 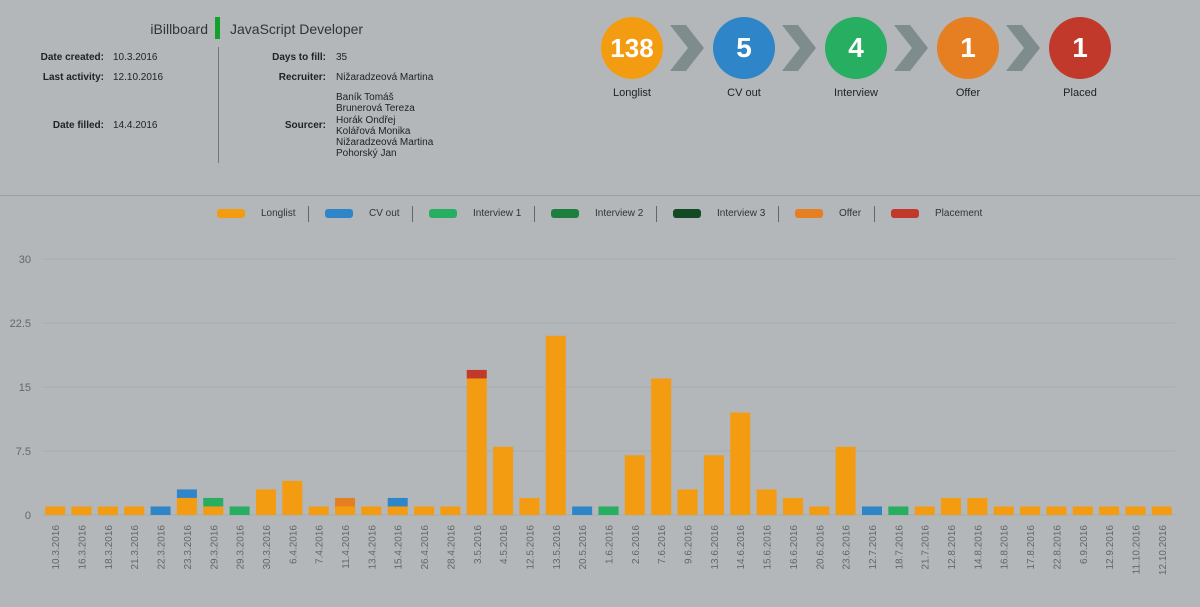 What do you see at coordinates (342, 57) in the screenshot?
I see `days-to-fill-value: 35` at bounding box center [342, 57].